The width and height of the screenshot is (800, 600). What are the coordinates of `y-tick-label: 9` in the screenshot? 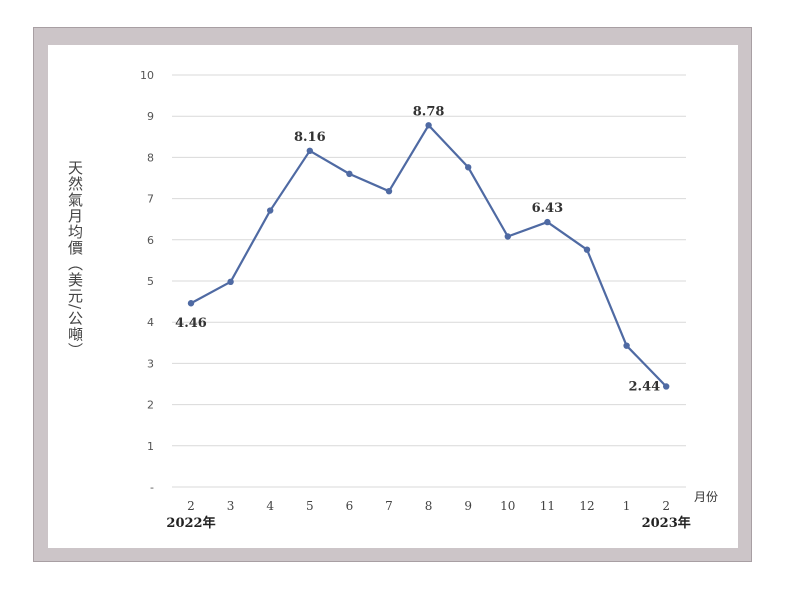 It's located at (150, 116).